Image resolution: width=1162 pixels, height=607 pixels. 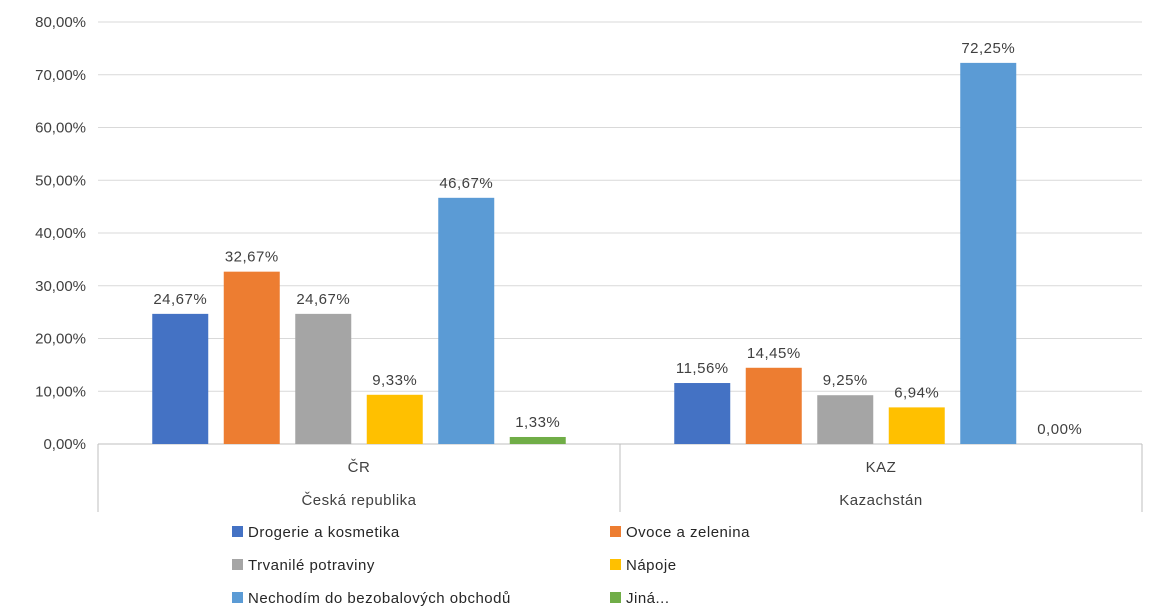 What do you see at coordinates (60, 391) in the screenshot?
I see `y-tick-label: 10,00%` at bounding box center [60, 391].